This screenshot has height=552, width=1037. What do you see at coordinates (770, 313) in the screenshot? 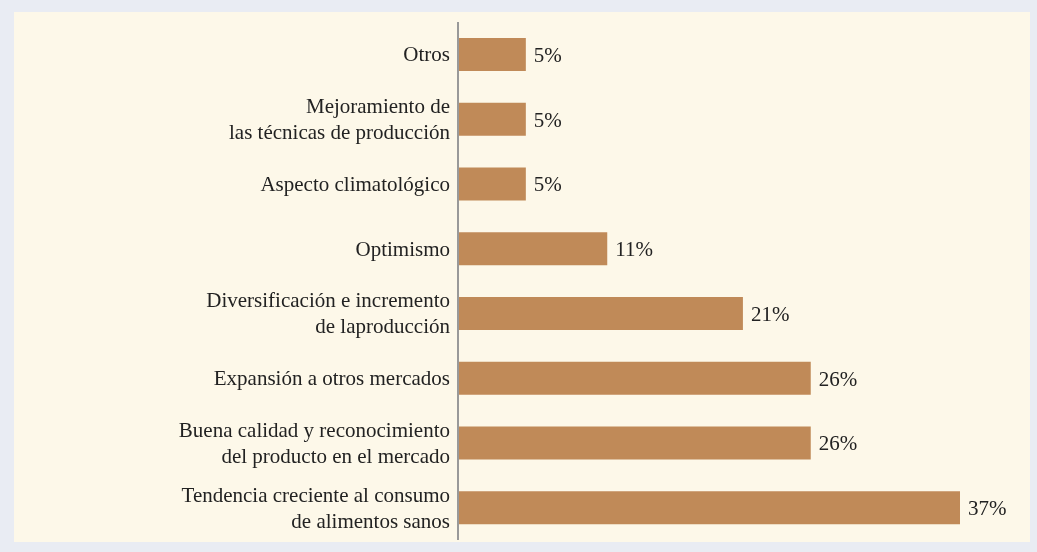
I see `data-label: 21%` at bounding box center [770, 313].